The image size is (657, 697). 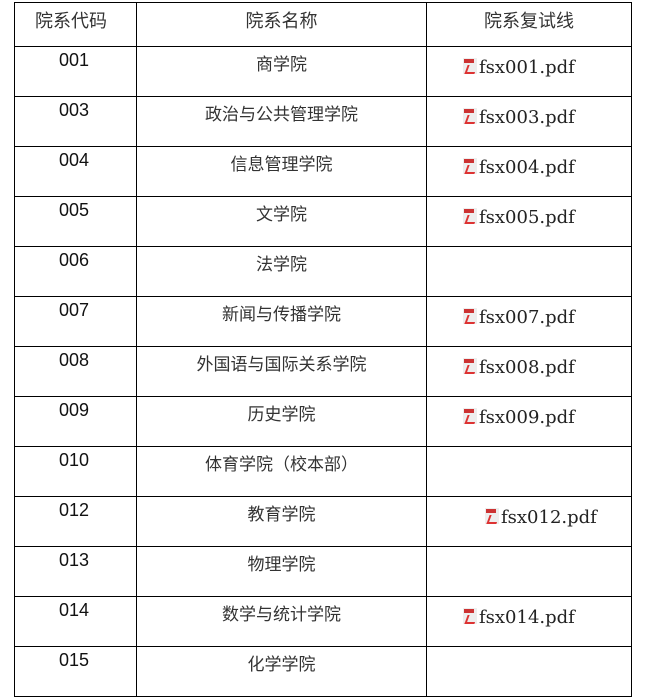 What do you see at coordinates (549, 517) in the screenshot?
I see `pdf-filename: fsx012.pdf` at bounding box center [549, 517].